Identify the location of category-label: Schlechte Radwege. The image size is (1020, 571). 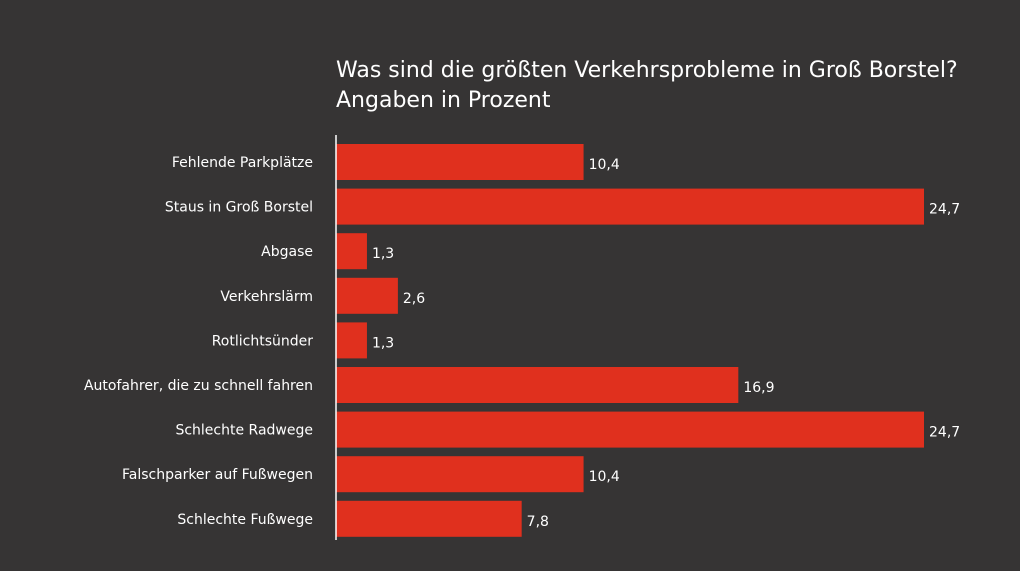
(244, 431).